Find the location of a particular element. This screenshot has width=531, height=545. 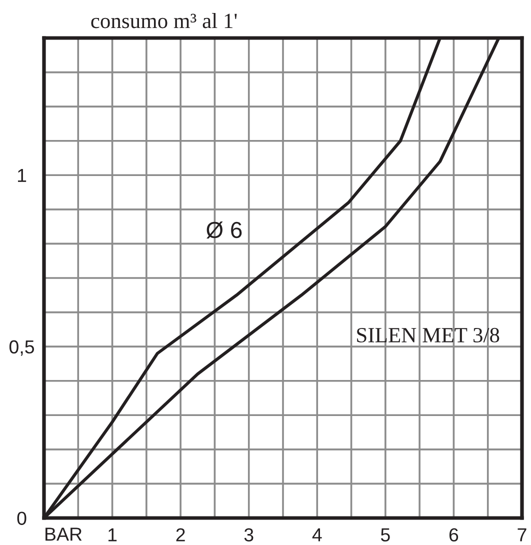

y-axis-title: consumo m³ al 1' is located at coordinates (164, 20).